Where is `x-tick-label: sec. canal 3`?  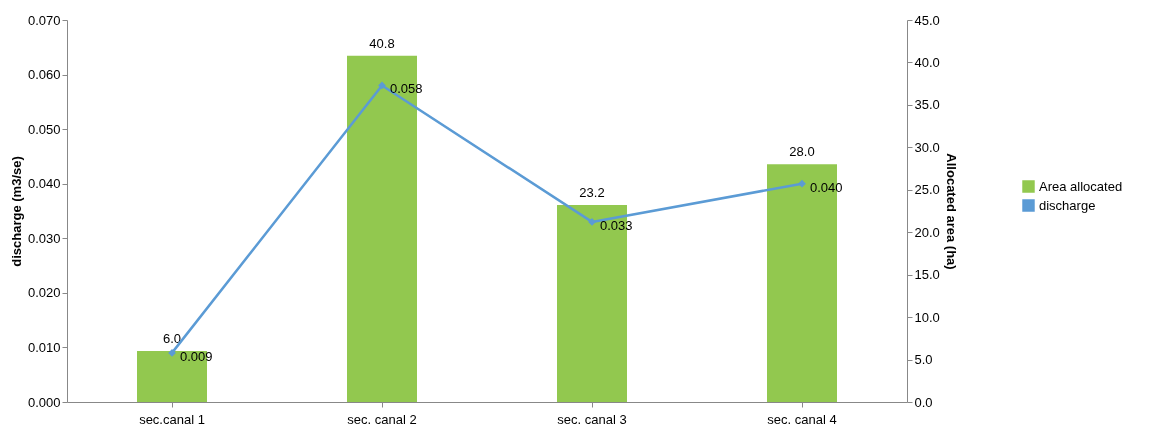
x-tick-label: sec. canal 3 is located at coordinates (592, 419).